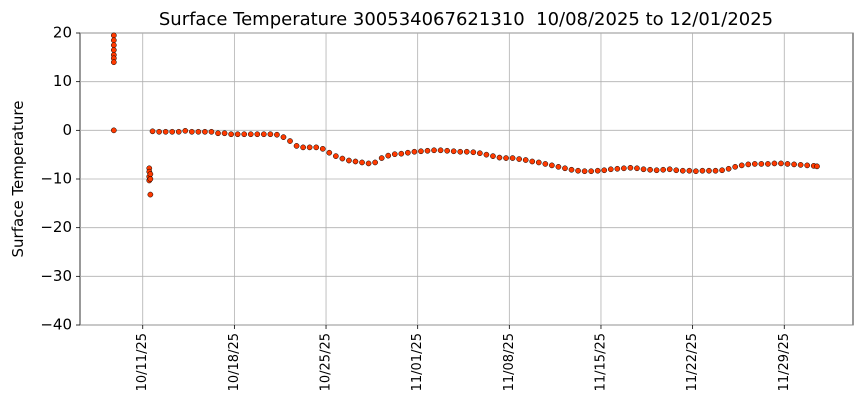 The image size is (863, 408). I want to click on x-tick-label: 11/22/25, so click(692, 362).